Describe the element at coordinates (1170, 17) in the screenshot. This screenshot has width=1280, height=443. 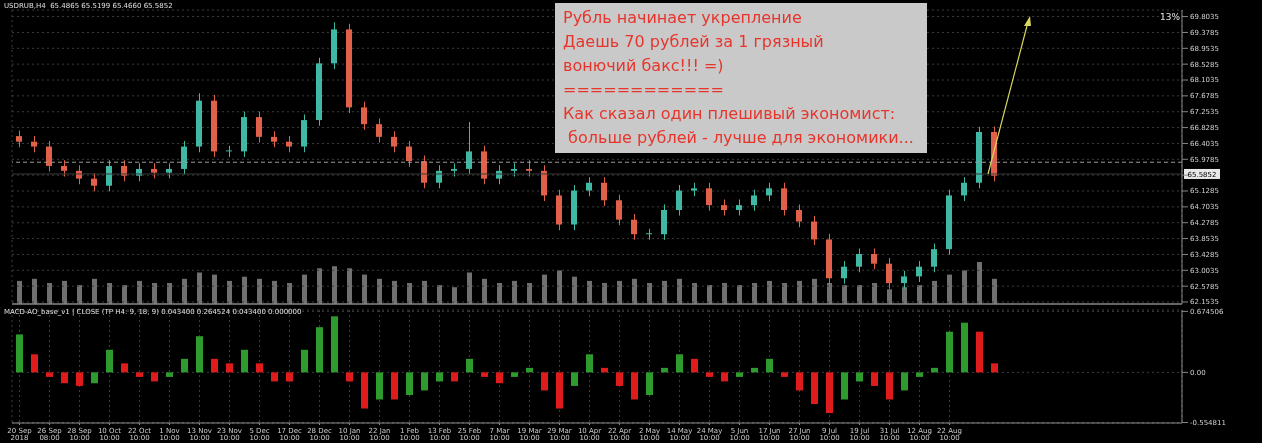
I see `chart-subtitle: 13%` at that location.